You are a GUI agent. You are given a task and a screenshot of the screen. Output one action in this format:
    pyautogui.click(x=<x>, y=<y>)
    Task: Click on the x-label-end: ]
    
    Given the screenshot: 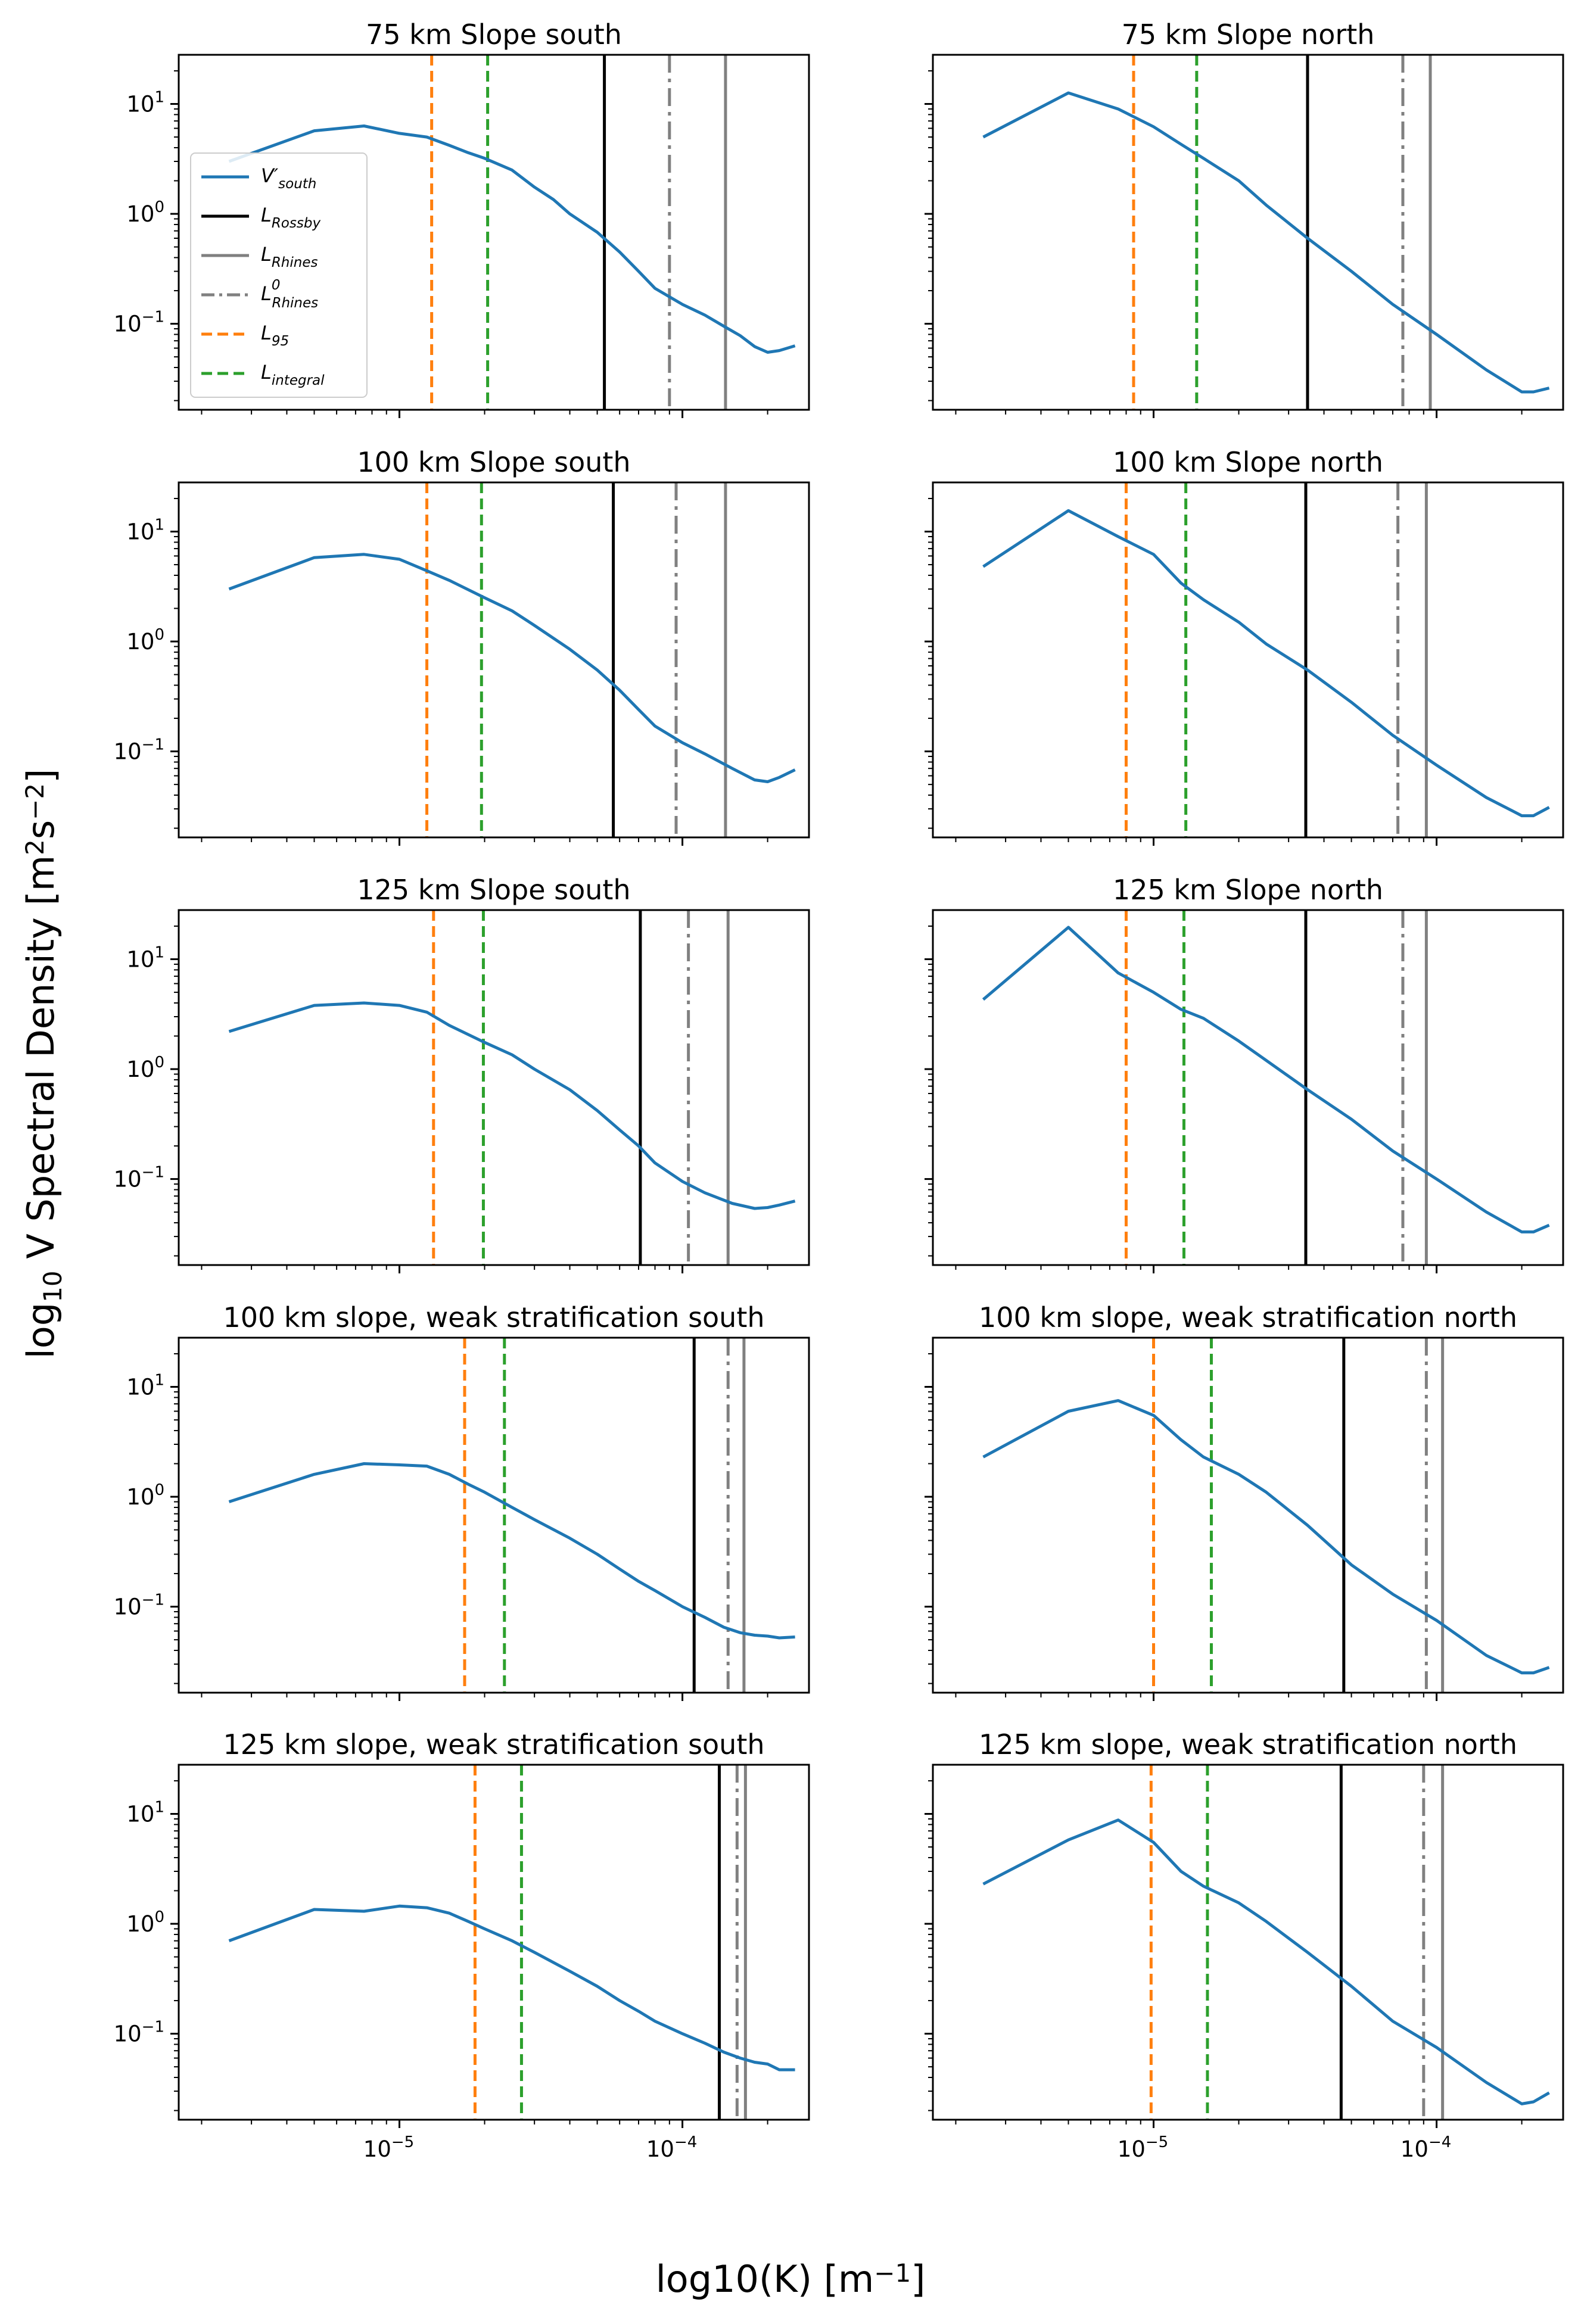 What is the action you would take?
    pyautogui.click(x=918, y=2279)
    